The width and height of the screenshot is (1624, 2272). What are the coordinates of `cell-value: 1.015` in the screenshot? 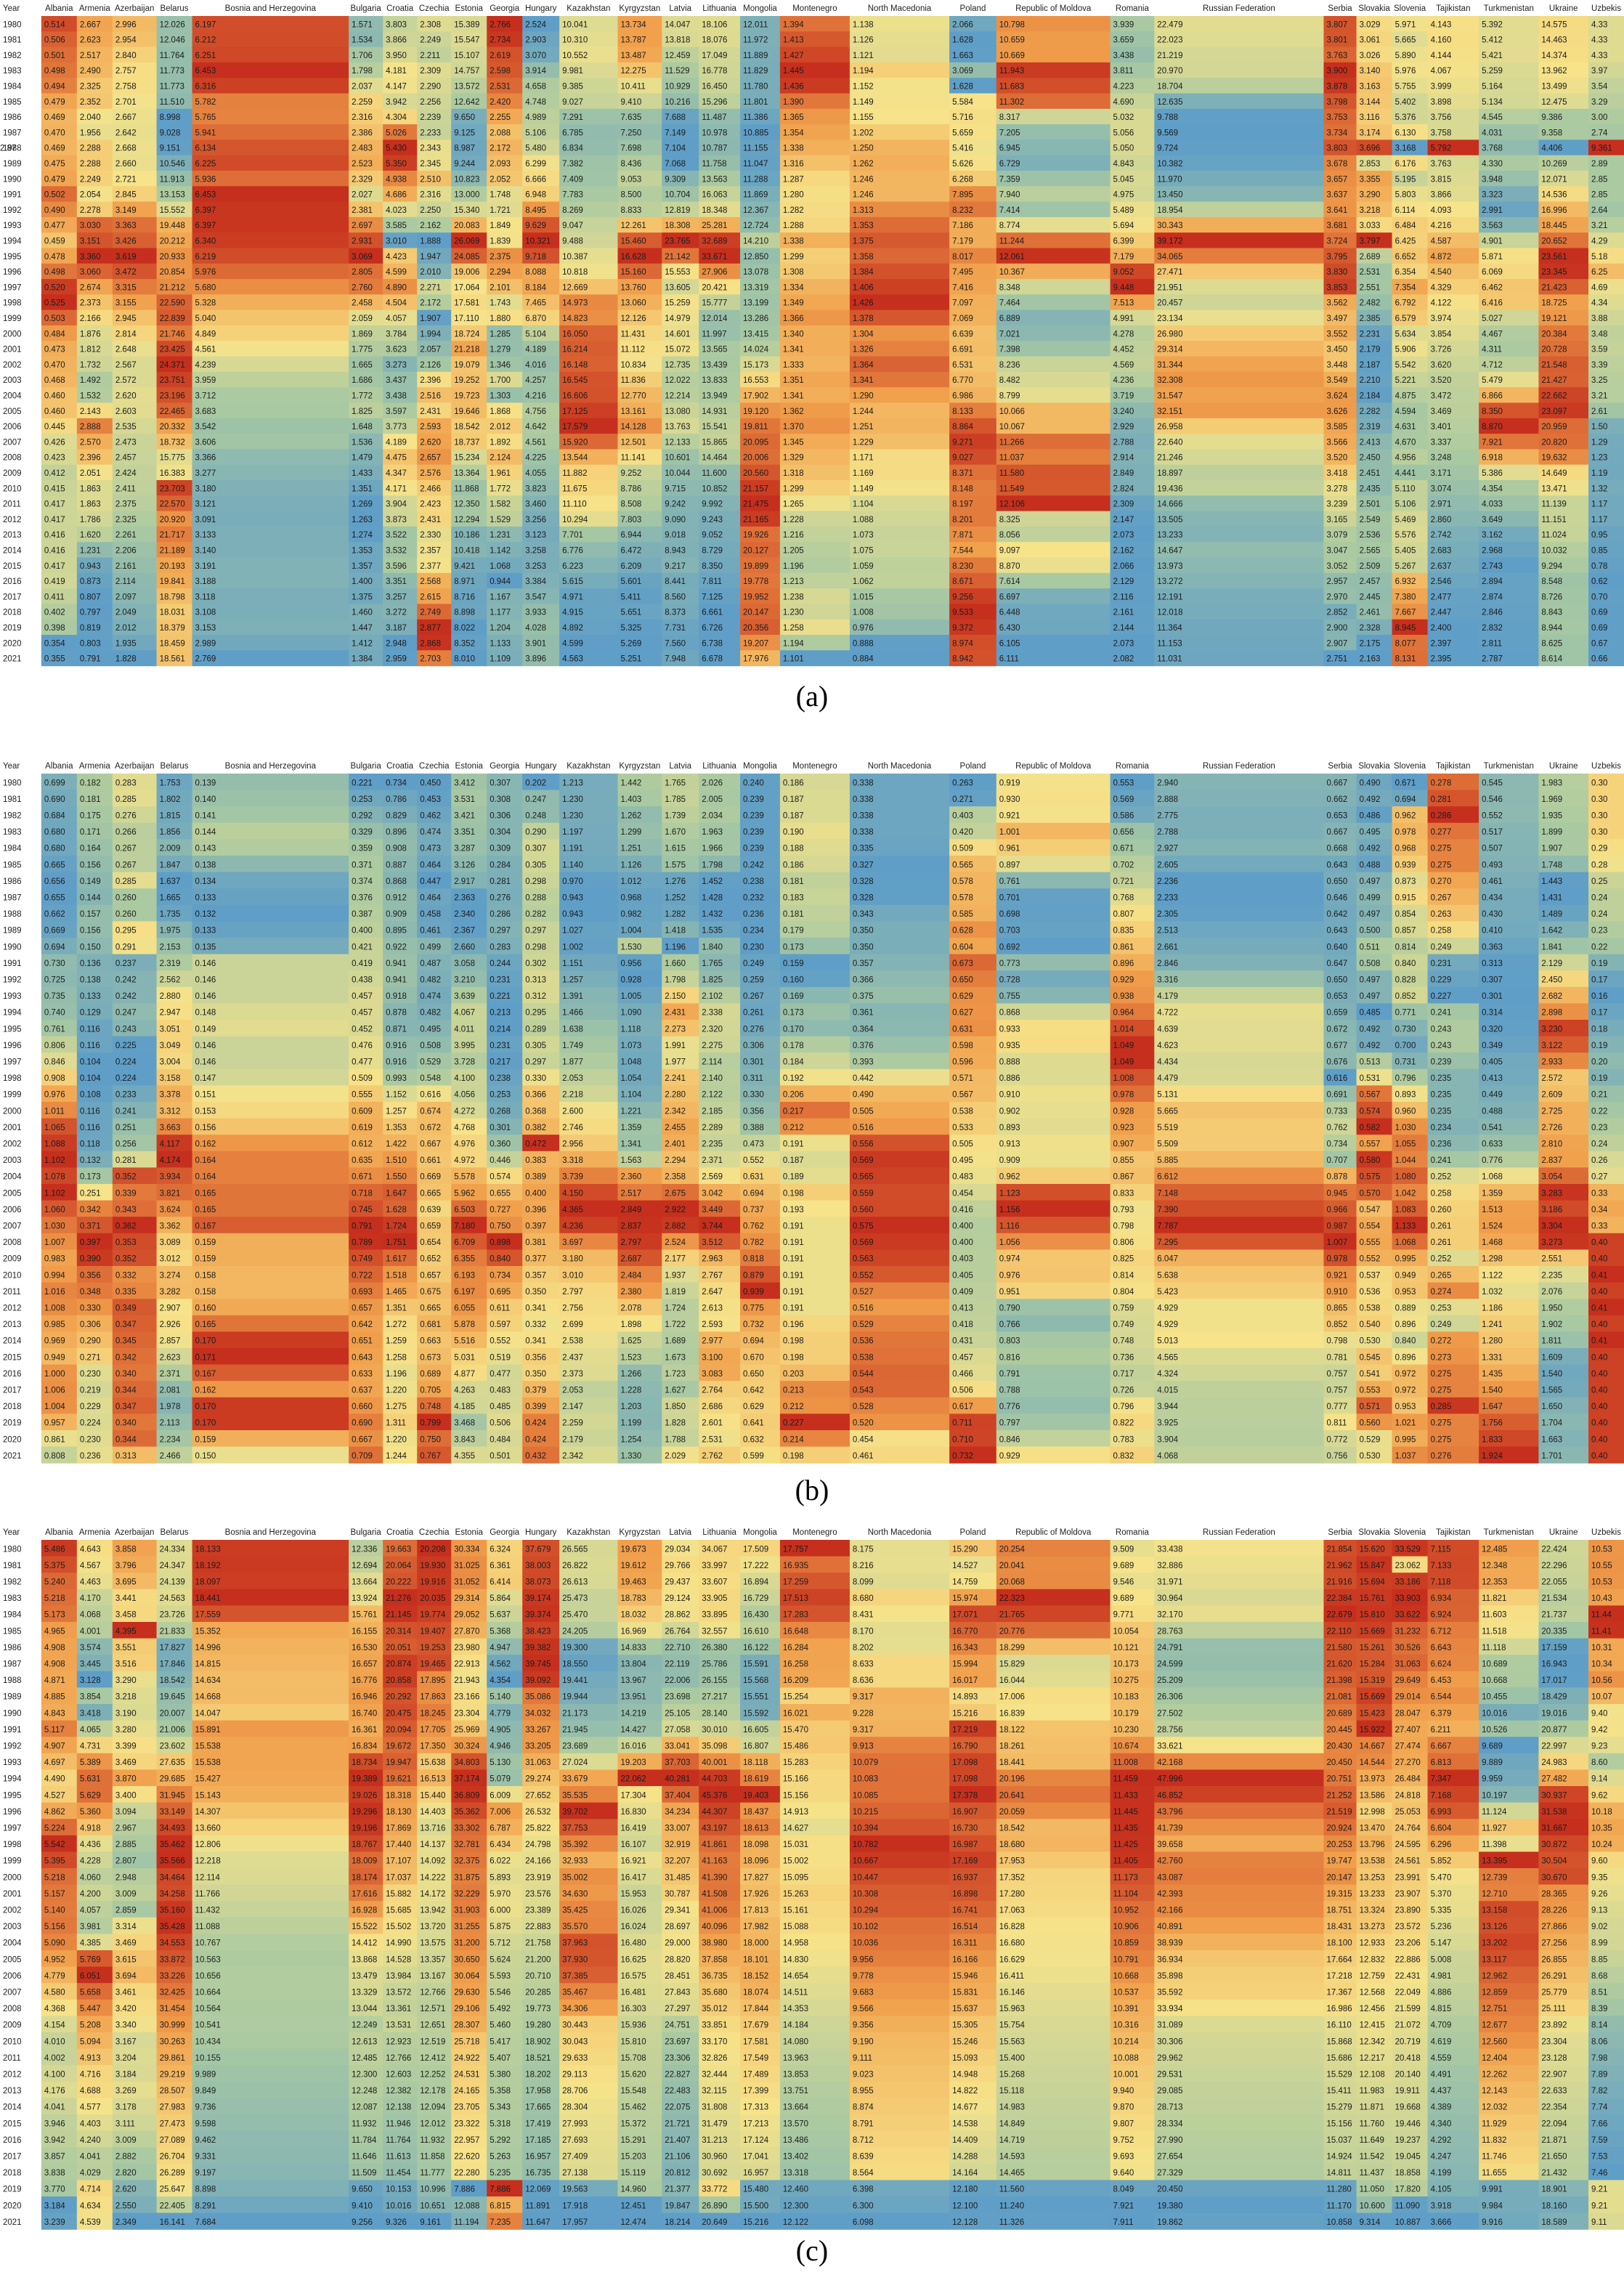 It's located at (863, 597).